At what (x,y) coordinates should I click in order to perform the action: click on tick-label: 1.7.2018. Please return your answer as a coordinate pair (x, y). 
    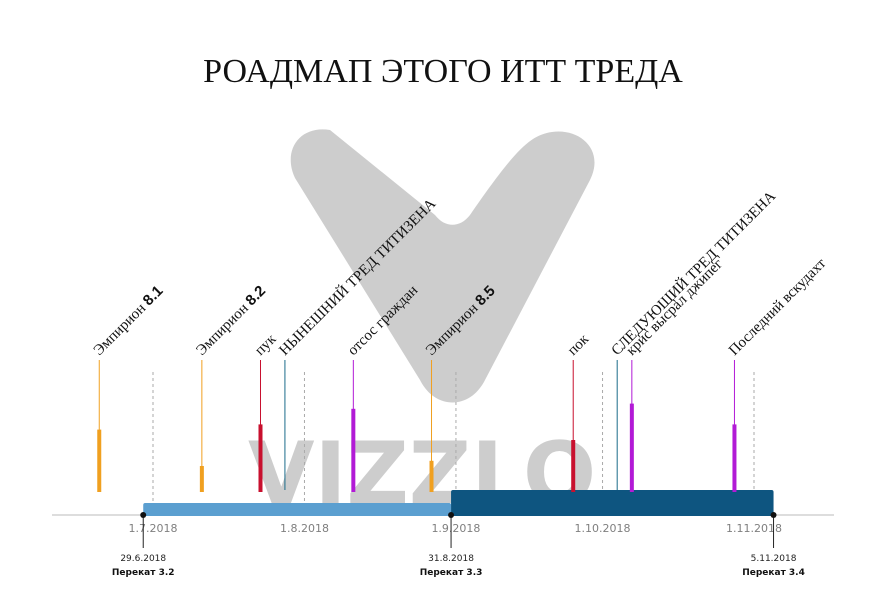
    Looking at the image, I should click on (153, 528).